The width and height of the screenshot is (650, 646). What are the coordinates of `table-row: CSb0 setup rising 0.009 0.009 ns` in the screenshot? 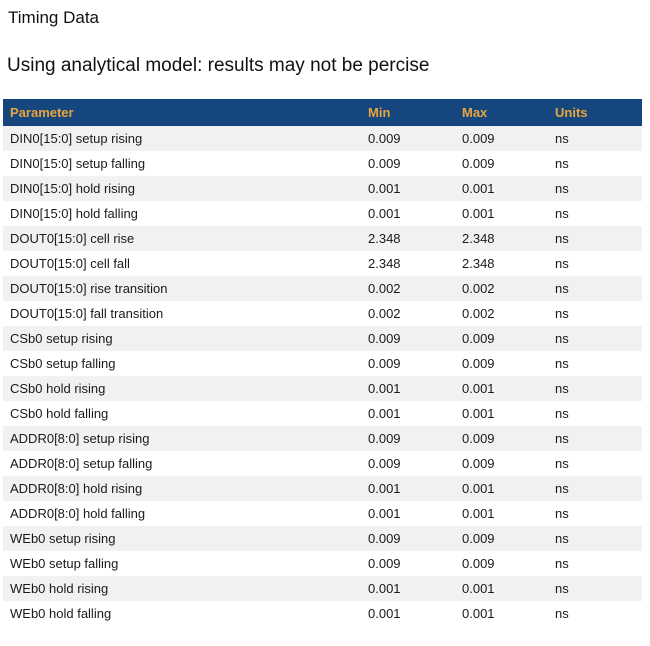 It's located at (322, 338).